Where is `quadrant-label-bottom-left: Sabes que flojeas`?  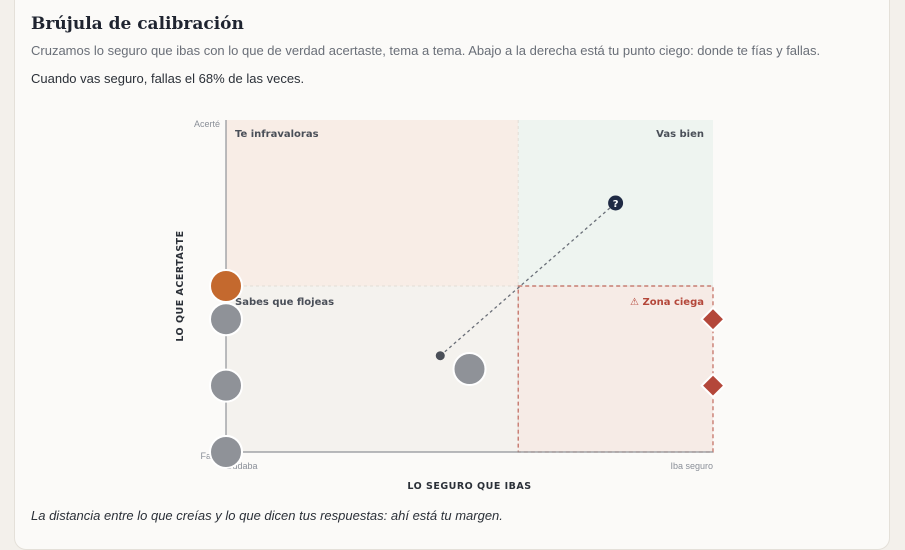 quadrant-label-bottom-left: Sabes que flojeas is located at coordinates (284, 302).